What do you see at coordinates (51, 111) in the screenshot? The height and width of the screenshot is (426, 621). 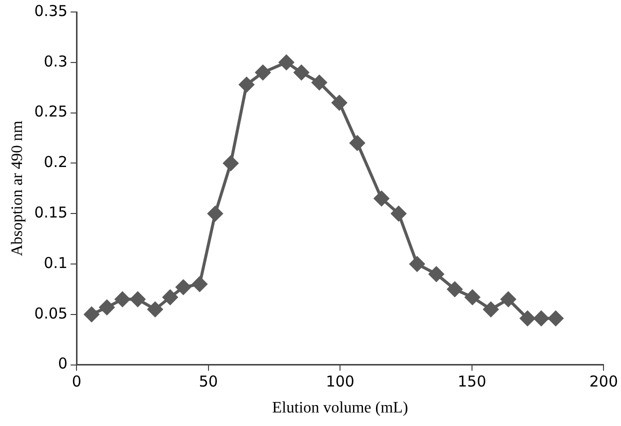 I see `y-tick-label: 0.25` at bounding box center [51, 111].